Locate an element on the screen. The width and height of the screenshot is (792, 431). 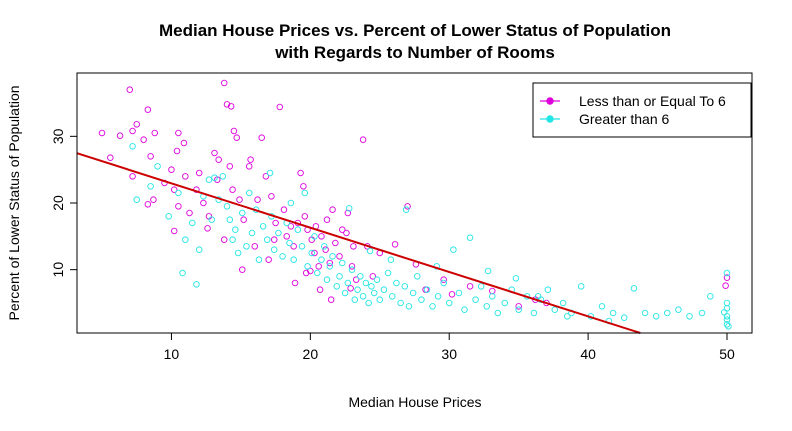
x-tick-label: 50 is located at coordinates (727, 354).